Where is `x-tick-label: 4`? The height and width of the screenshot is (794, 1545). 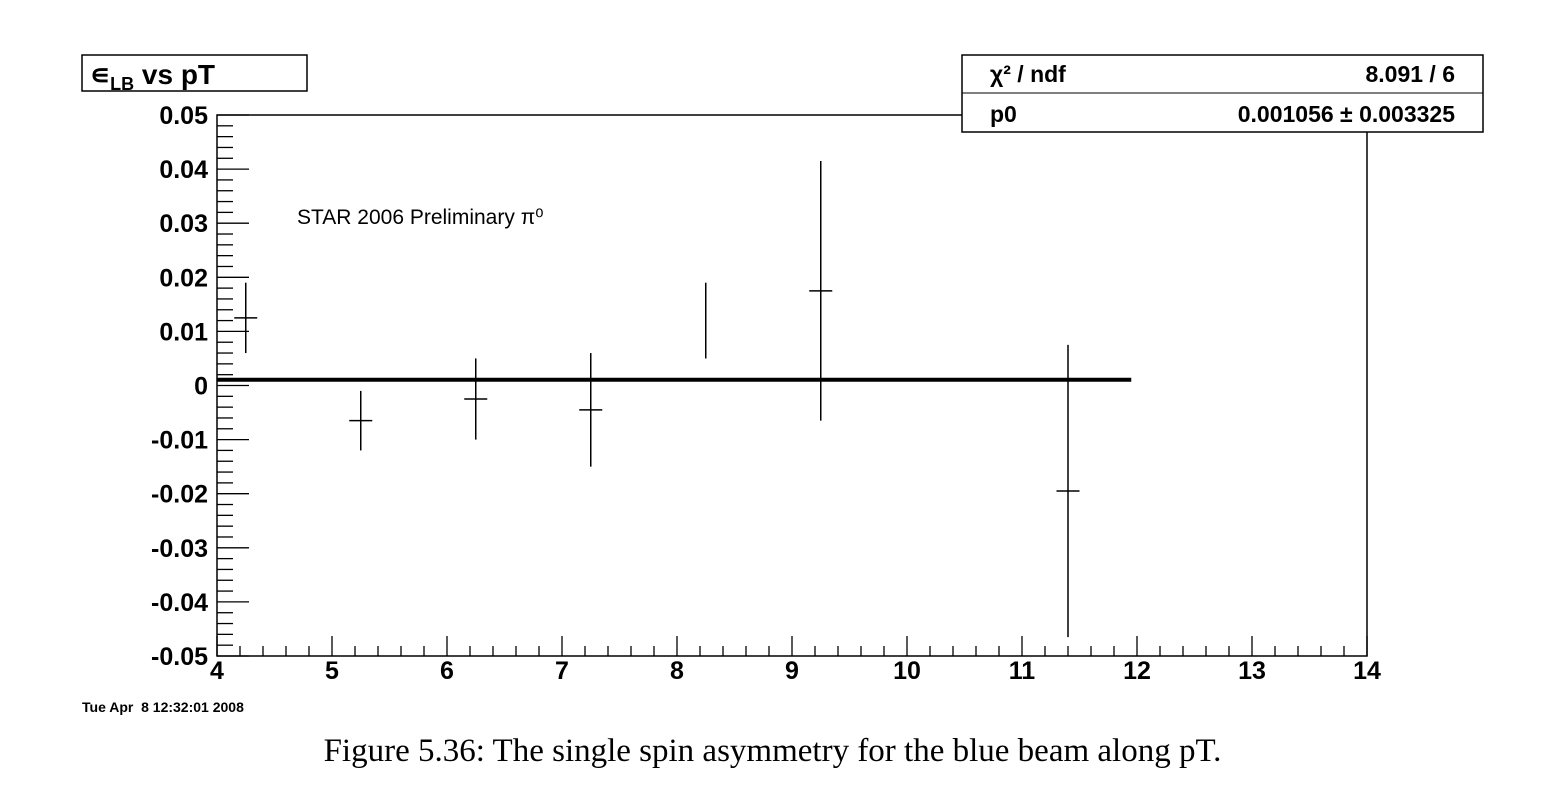
x-tick-label: 4 is located at coordinates (217, 671).